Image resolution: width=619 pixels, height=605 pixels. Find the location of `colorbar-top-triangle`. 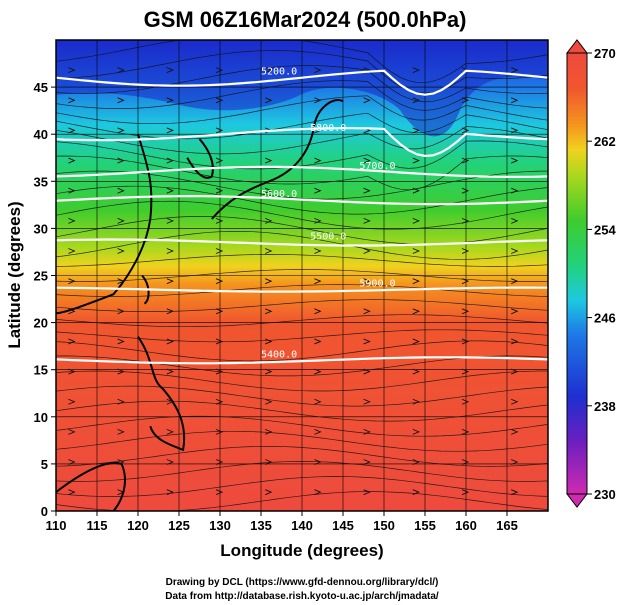

colorbar-top-triangle is located at coordinates (577, 46).